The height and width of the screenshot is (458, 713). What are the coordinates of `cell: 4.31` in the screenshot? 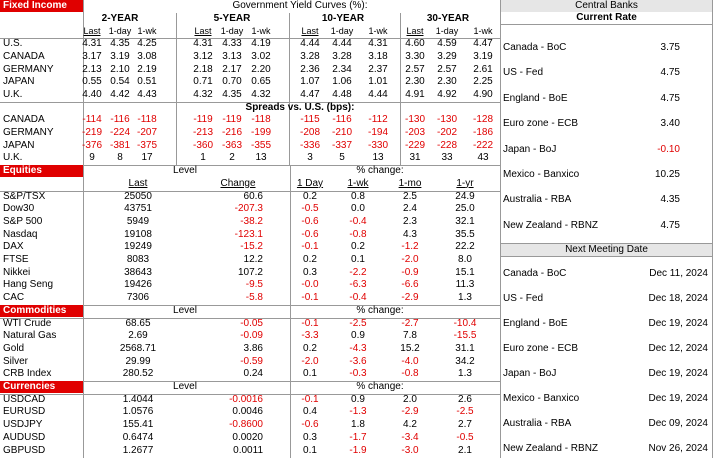 It's located at (378, 44).